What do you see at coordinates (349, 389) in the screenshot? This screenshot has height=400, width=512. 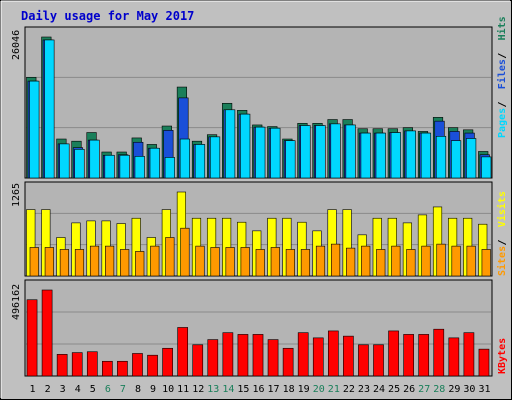 I see `x-tick-label: 22` at bounding box center [349, 389].